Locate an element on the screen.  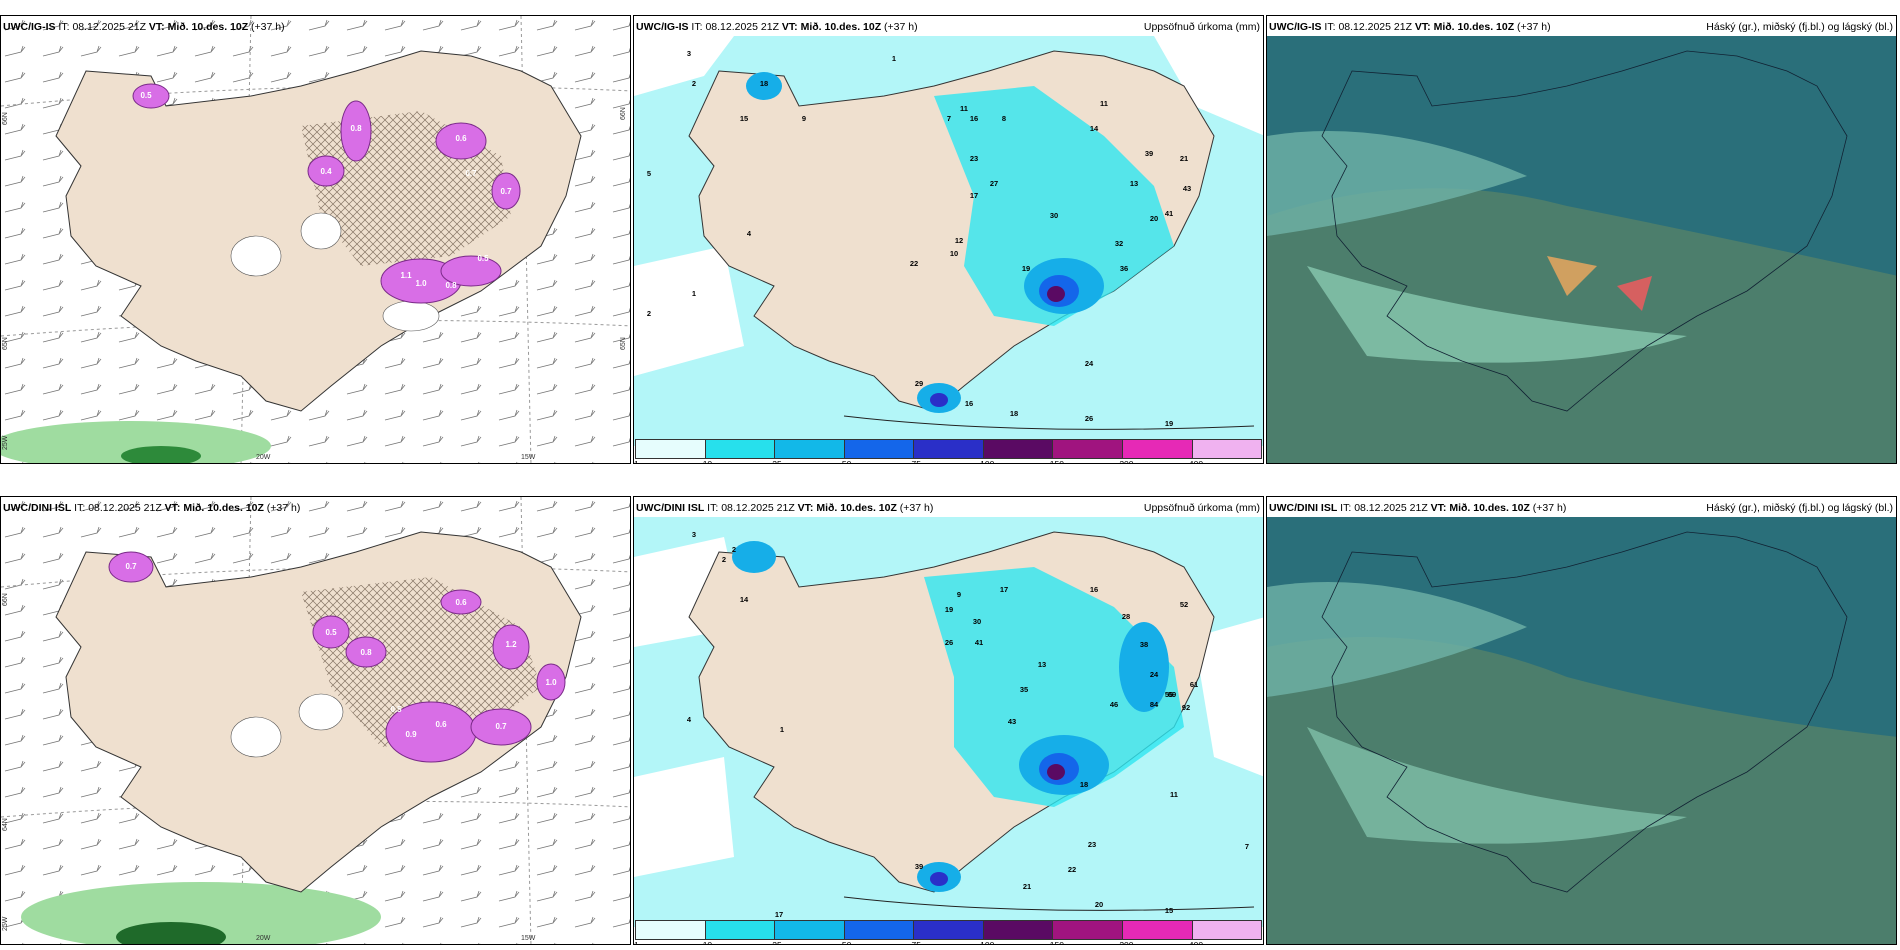
precip-value: 46 is located at coordinates (1114, 704).